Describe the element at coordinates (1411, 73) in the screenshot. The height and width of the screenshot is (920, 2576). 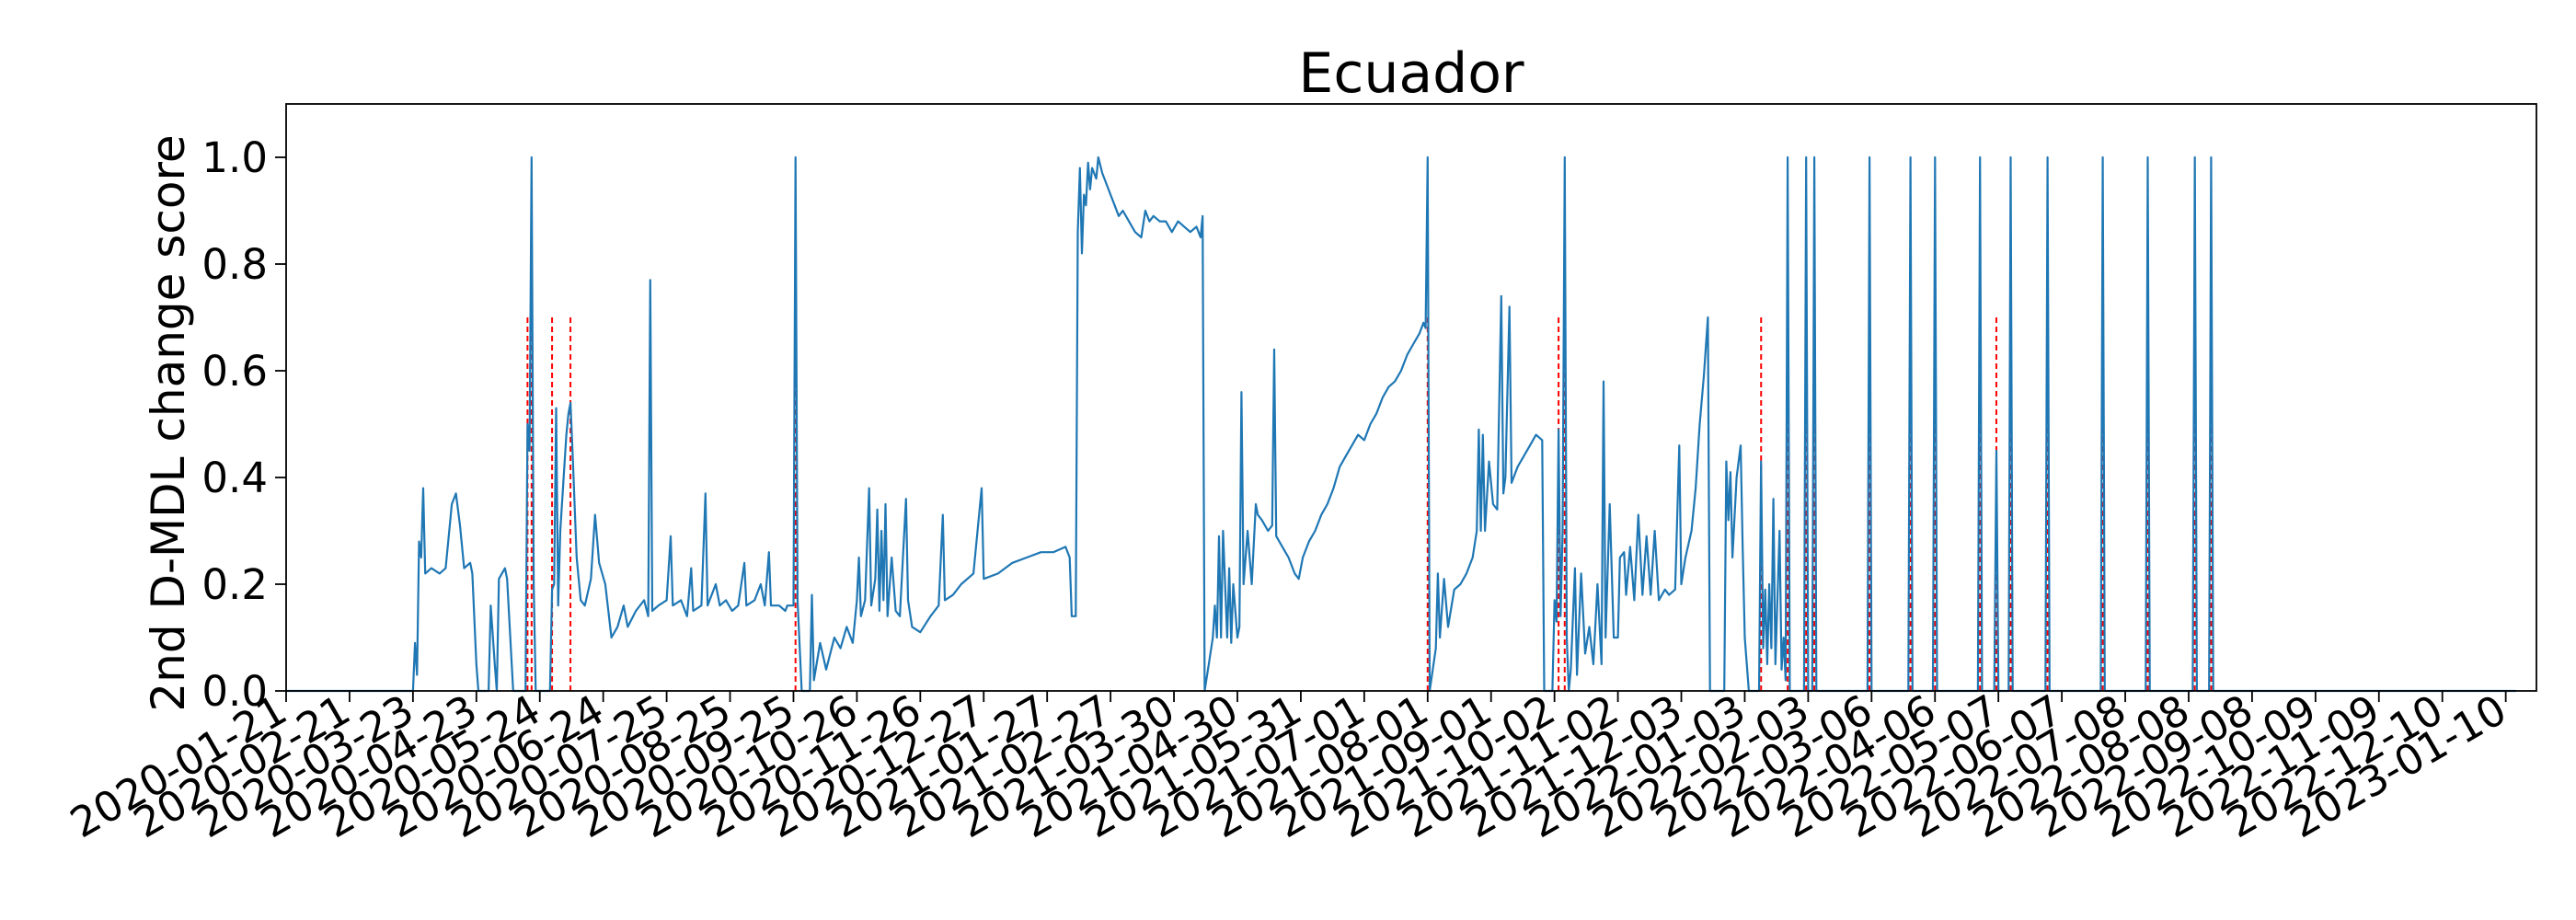
I see `chart-title: Ecuador` at that location.